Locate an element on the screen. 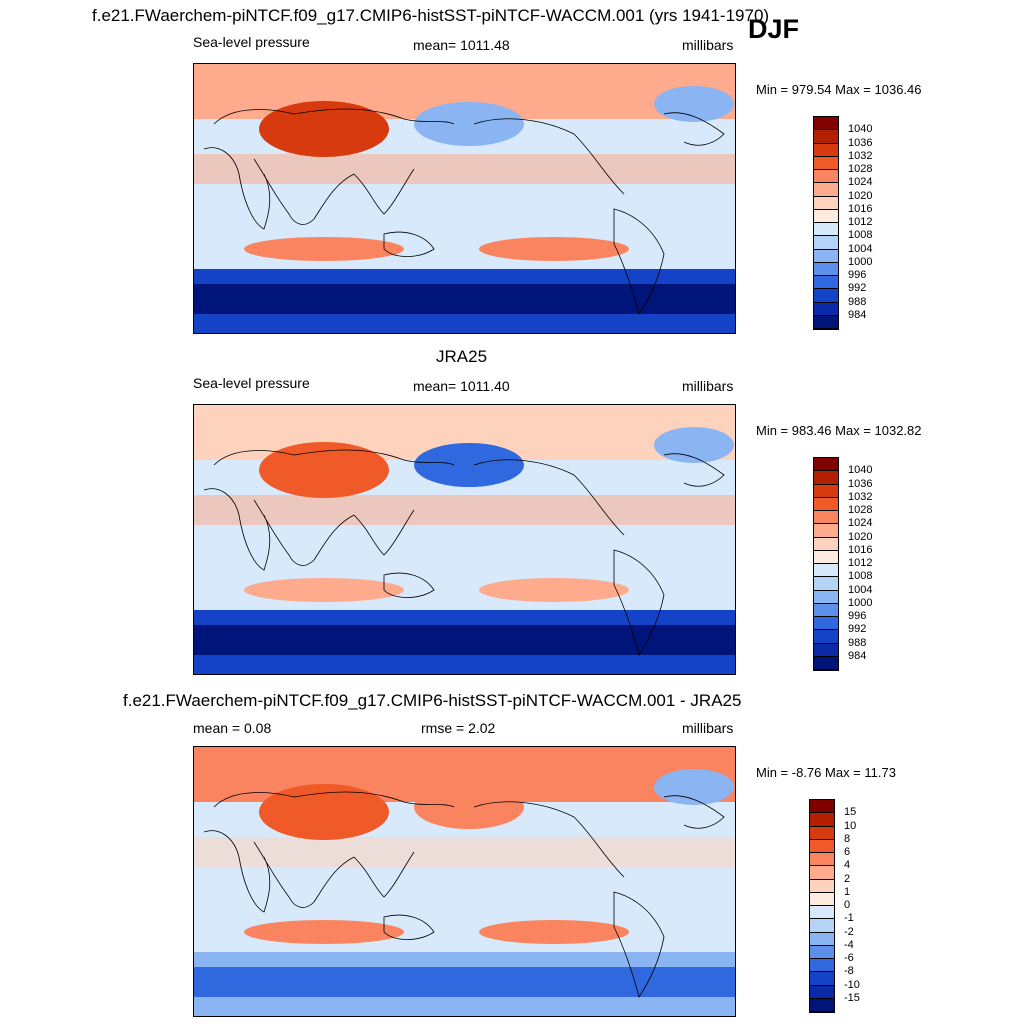 The image size is (1024, 1024). colorbar-label: 1016 is located at coordinates (860, 208).